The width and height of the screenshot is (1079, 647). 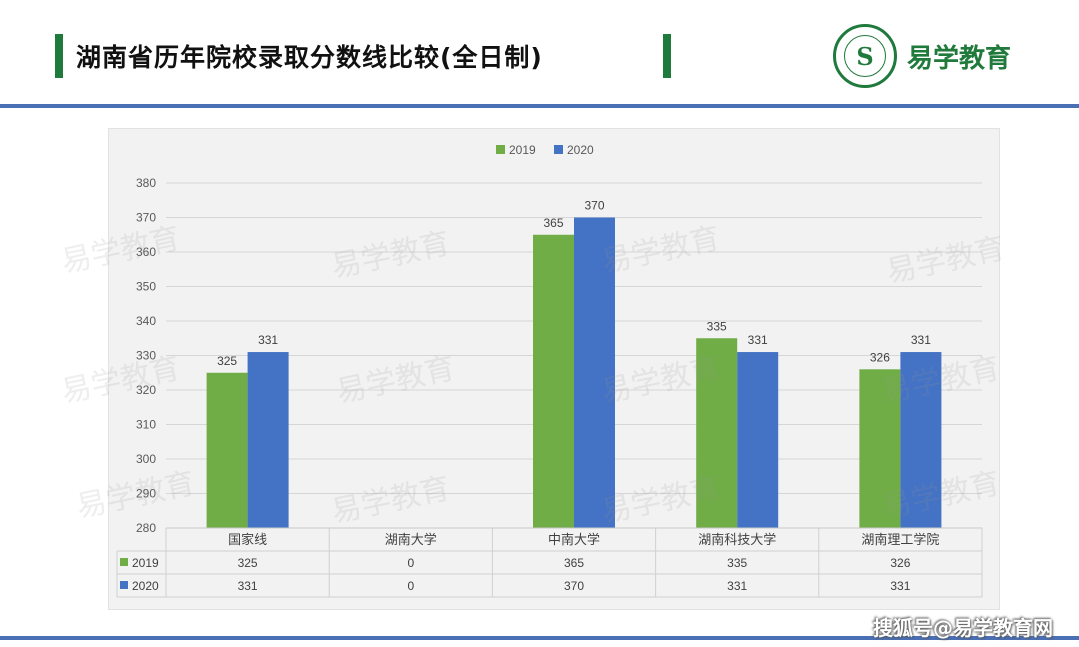 What do you see at coordinates (667, 56) in the screenshot?
I see `title-accent-right` at bounding box center [667, 56].